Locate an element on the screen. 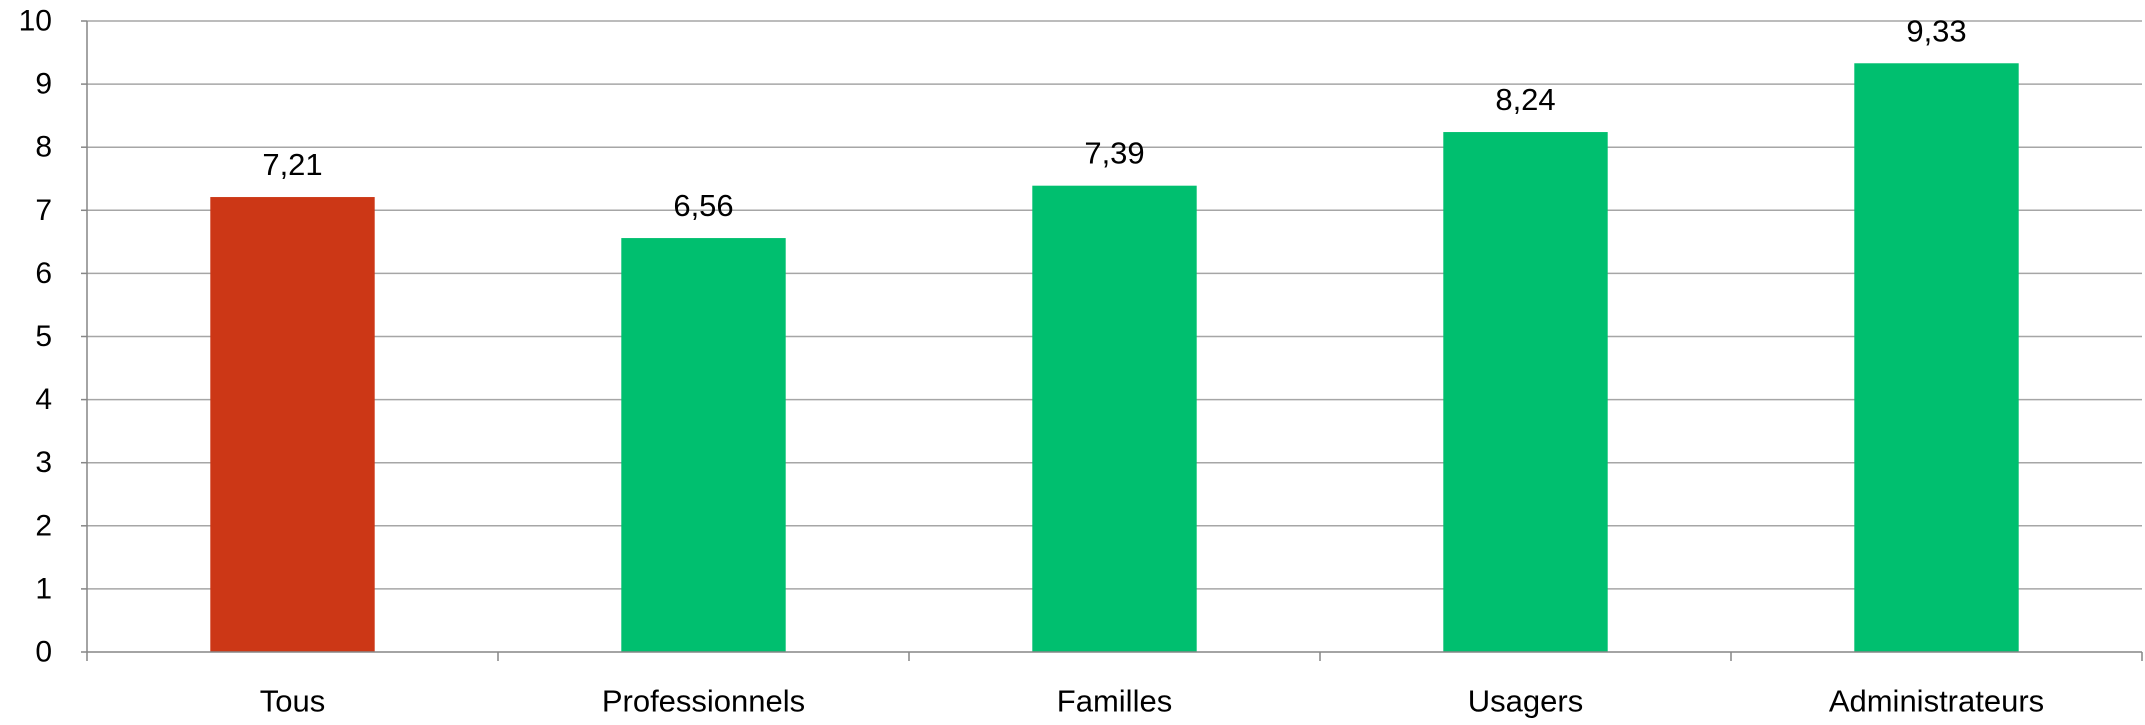 The width and height of the screenshot is (2145, 725). y-tick-label: 1 is located at coordinates (43, 588).